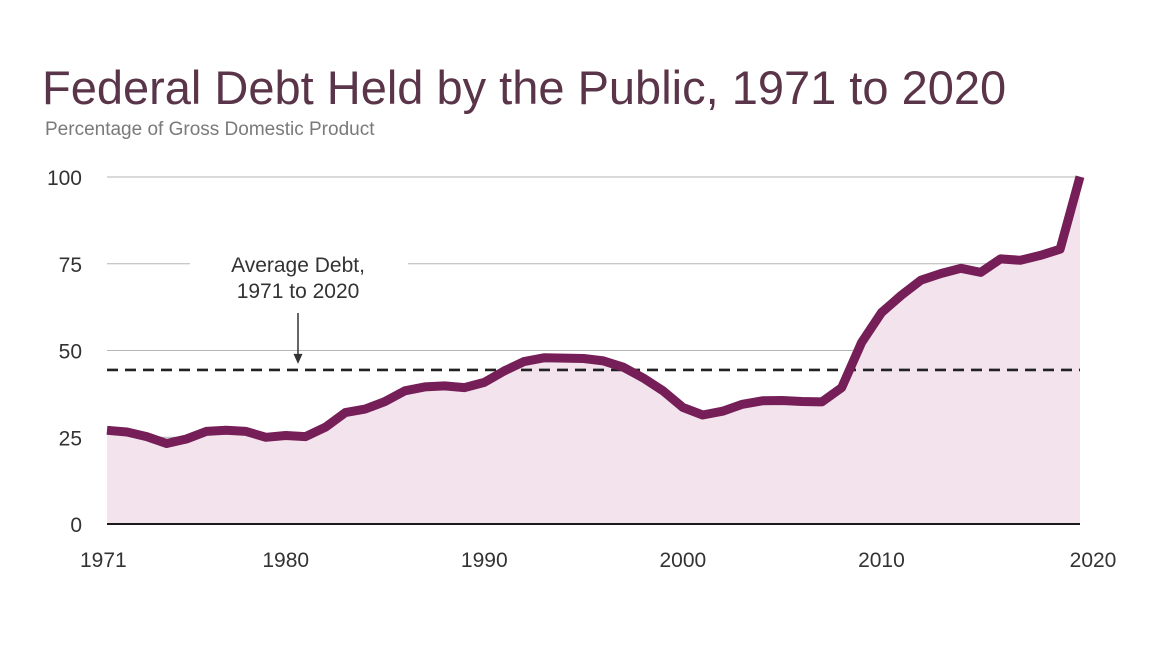  What do you see at coordinates (70, 438) in the screenshot?
I see `y-tick-label: 25` at bounding box center [70, 438].